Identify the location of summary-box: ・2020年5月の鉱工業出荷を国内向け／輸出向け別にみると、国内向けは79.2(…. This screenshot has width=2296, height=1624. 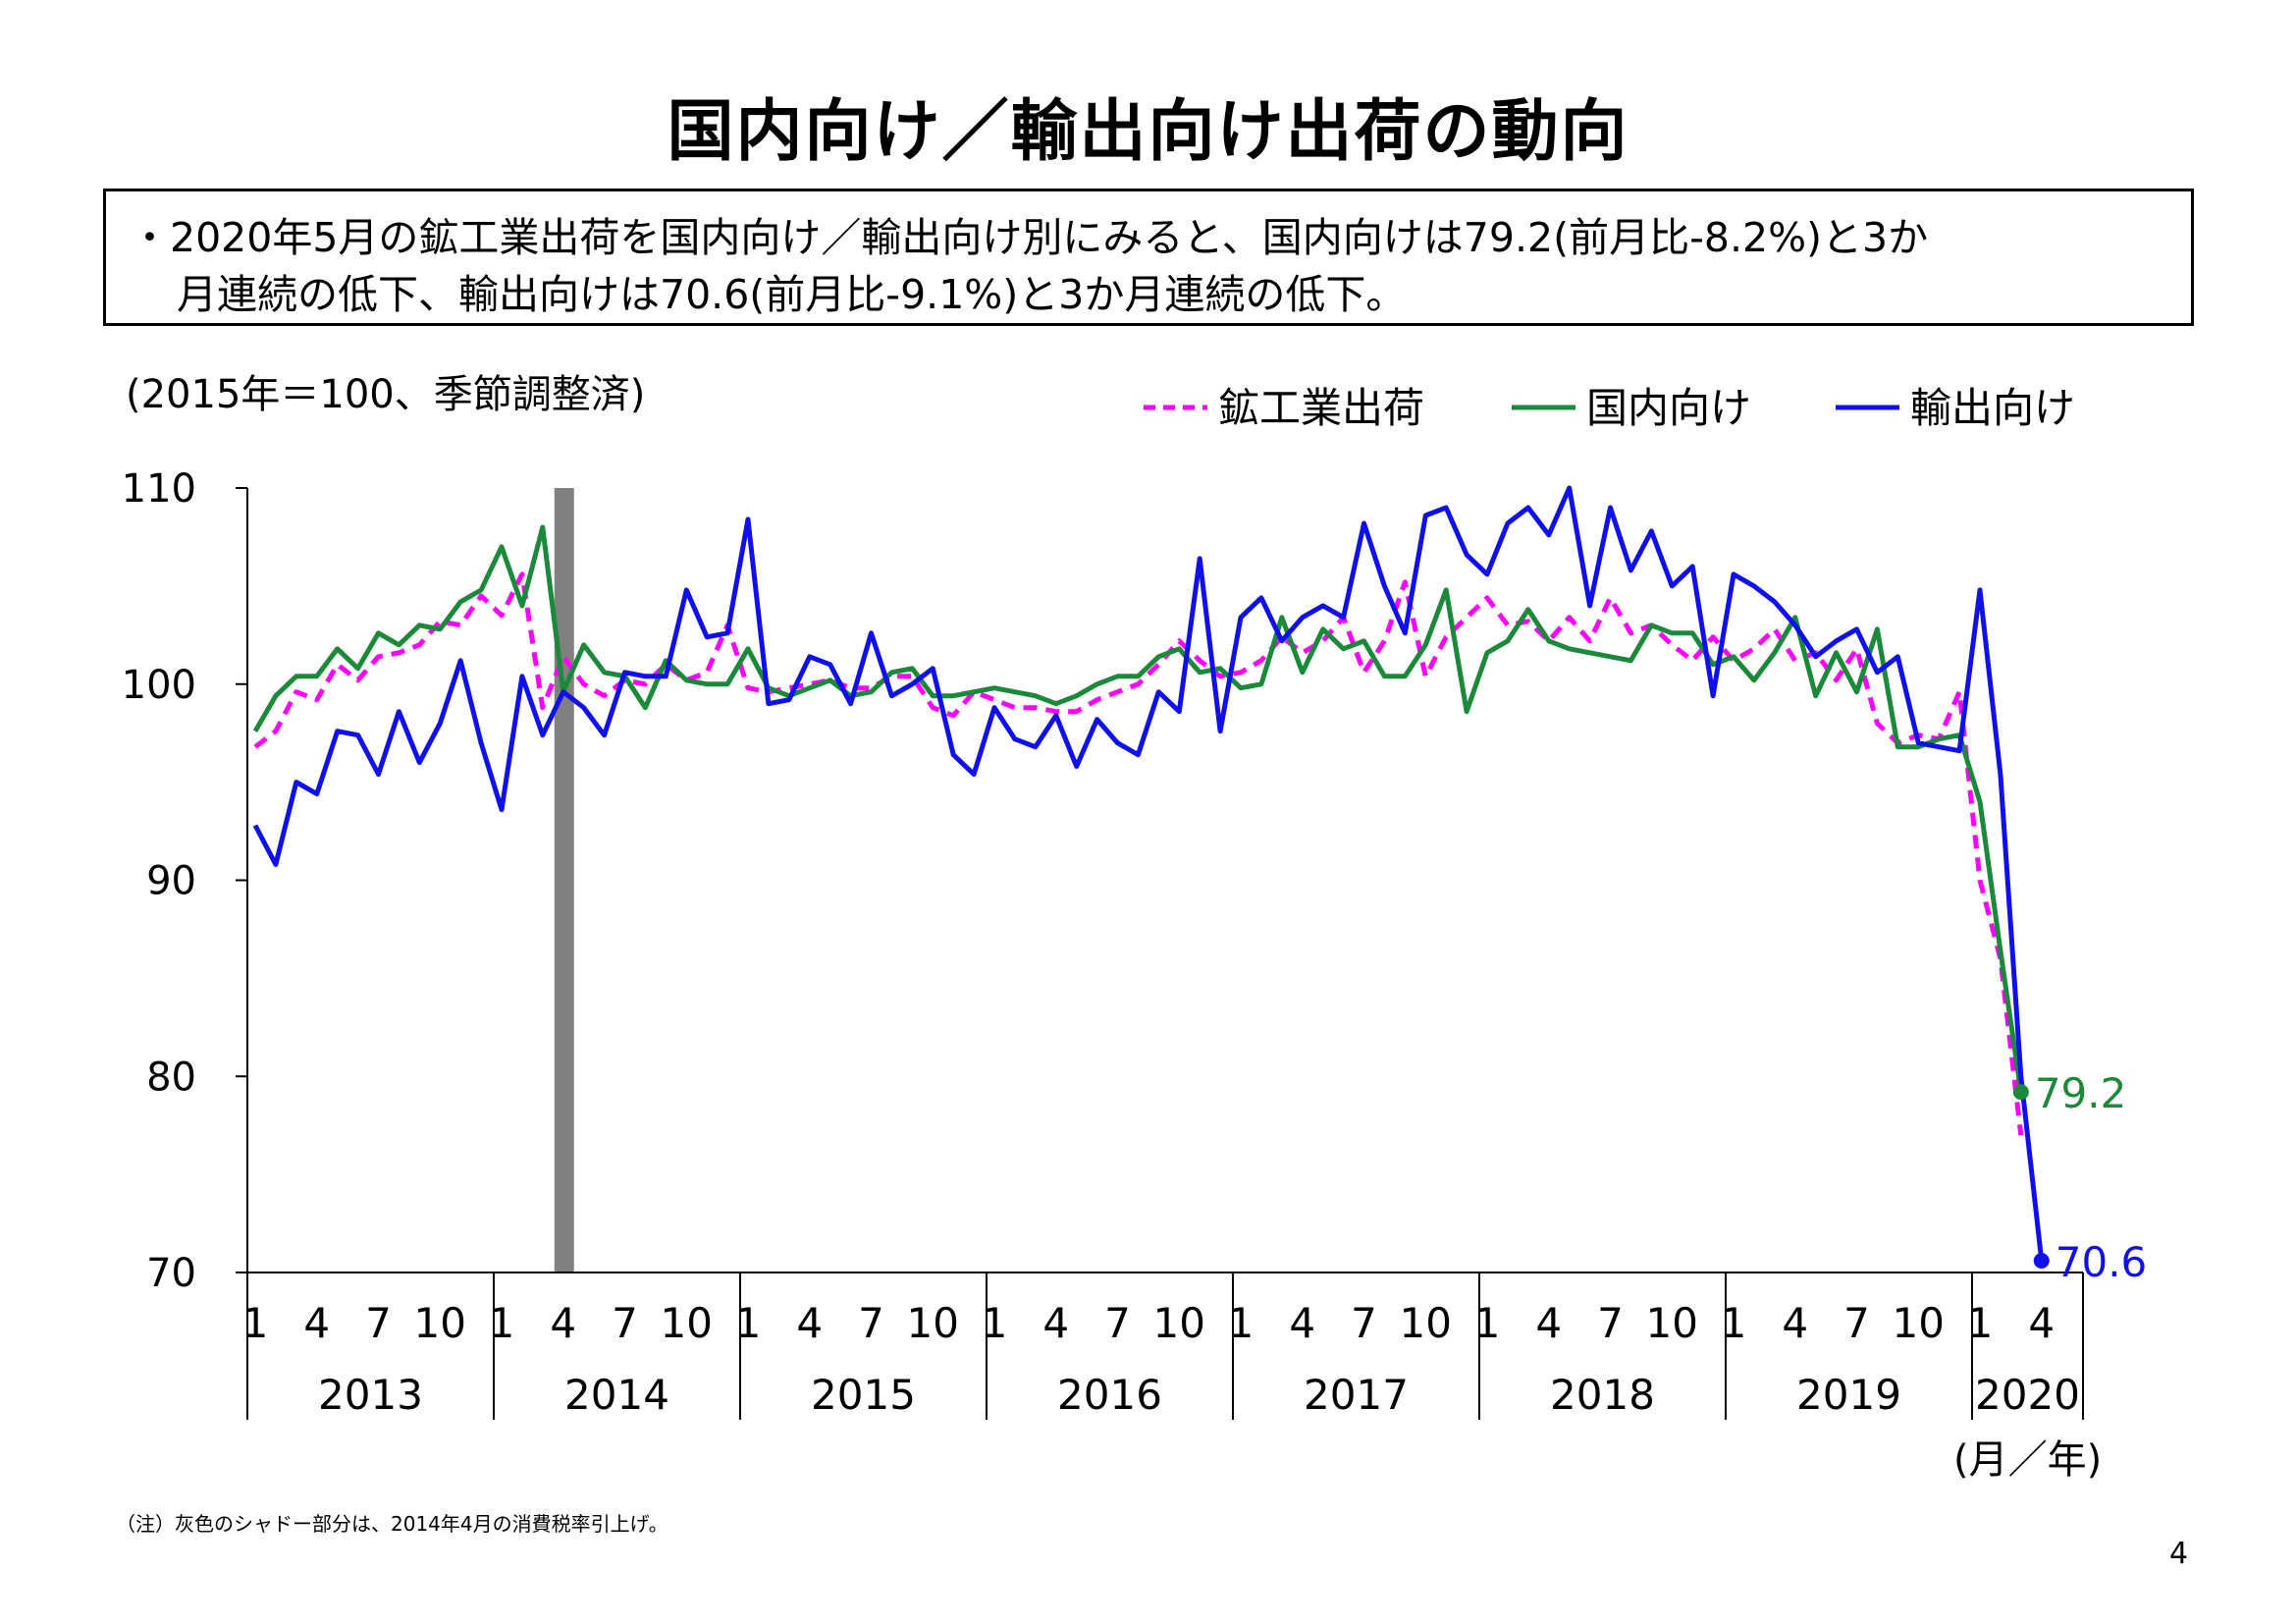
(1148, 257).